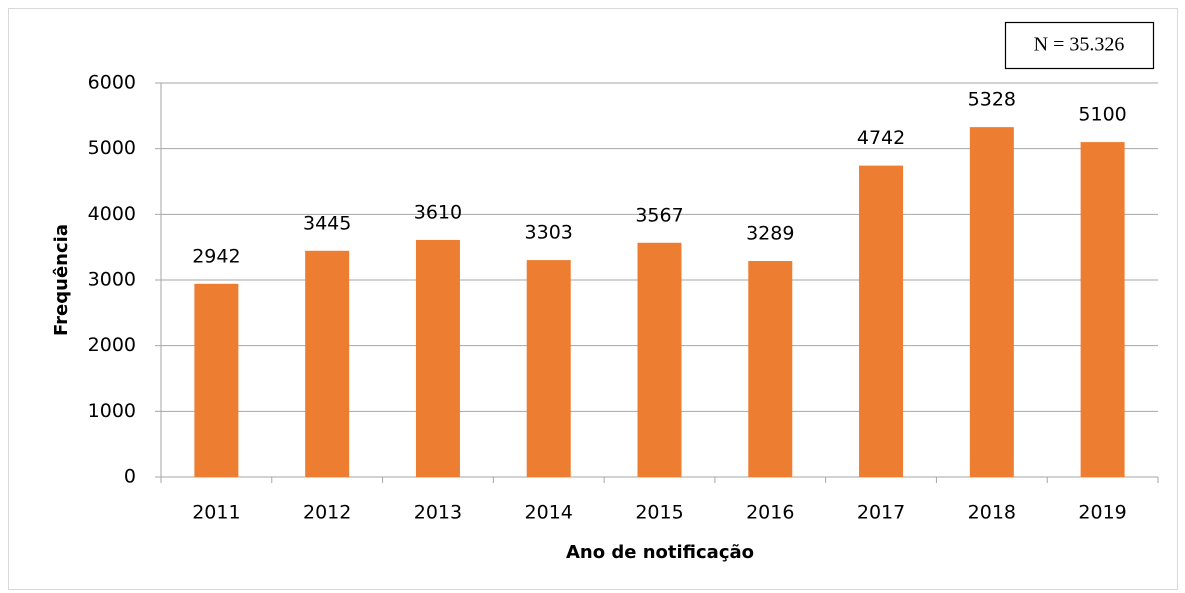 The height and width of the screenshot is (593, 1185). What do you see at coordinates (1102, 513) in the screenshot?
I see `x-tick-label: 2019` at bounding box center [1102, 513].